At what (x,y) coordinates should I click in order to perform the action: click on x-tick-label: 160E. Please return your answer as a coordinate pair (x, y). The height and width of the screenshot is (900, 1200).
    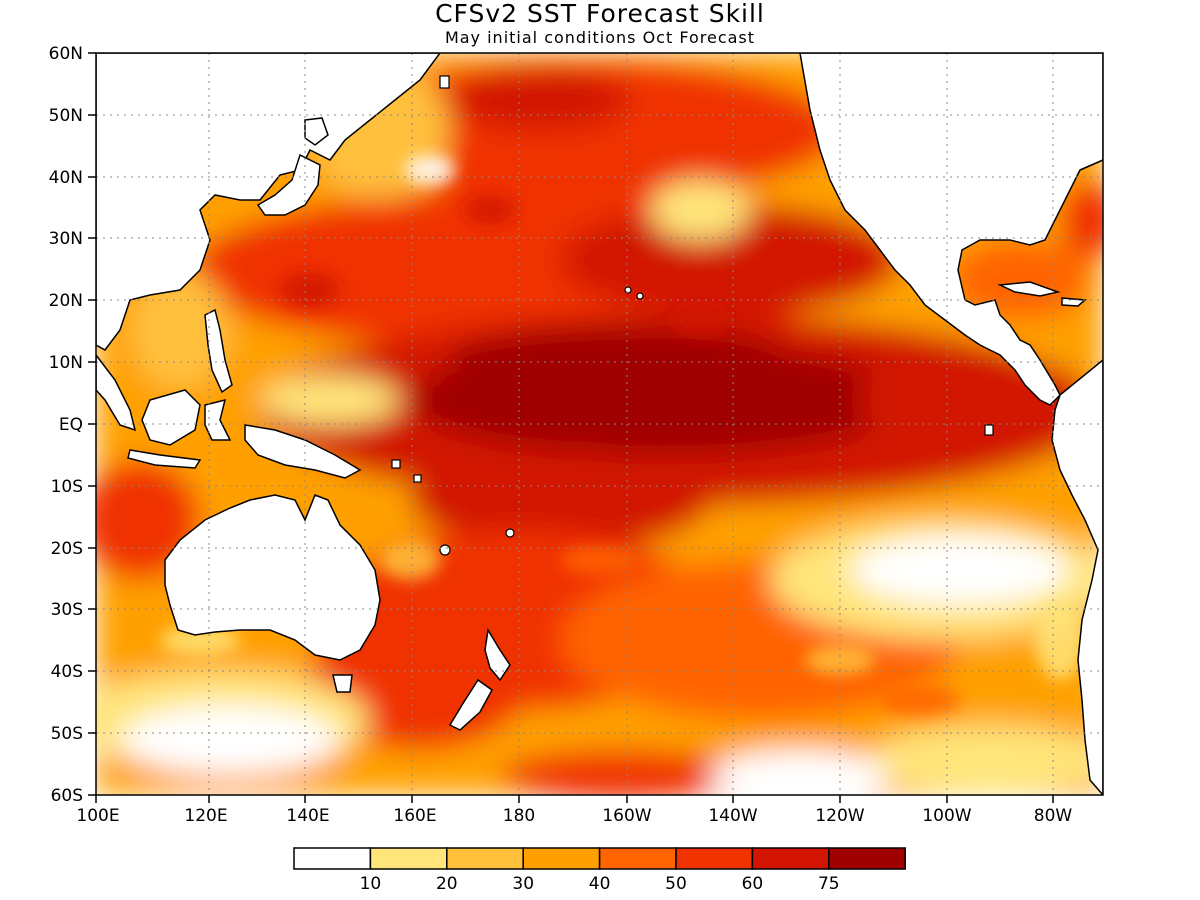
    Looking at the image, I should click on (414, 816).